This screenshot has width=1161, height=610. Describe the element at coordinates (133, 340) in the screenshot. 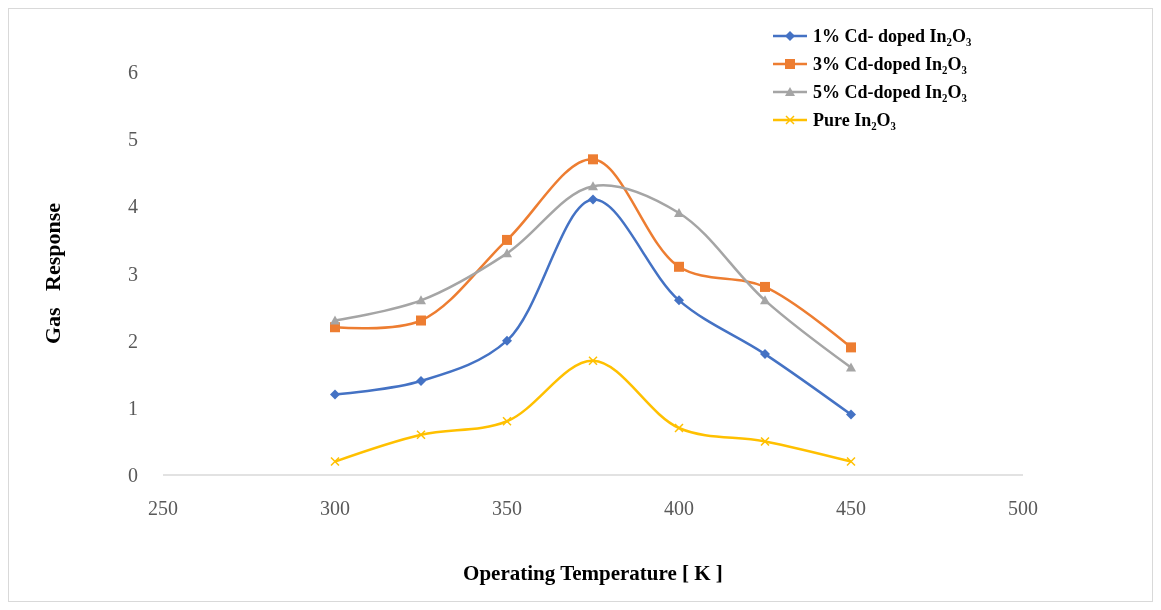

I see `y-tick-label: 2` at that location.